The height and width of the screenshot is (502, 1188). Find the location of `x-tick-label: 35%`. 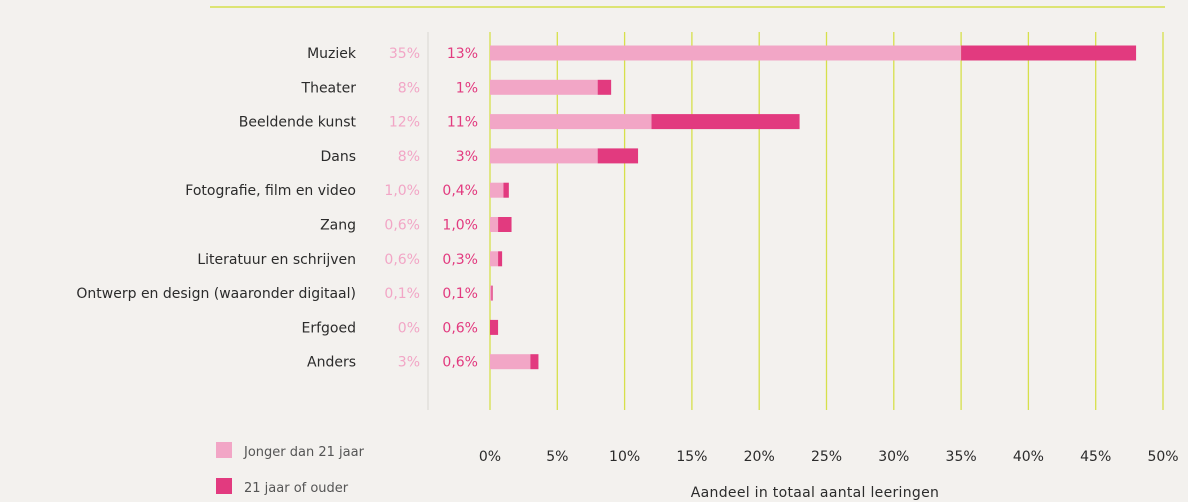

x-tick-label: 35% is located at coordinates (961, 457).